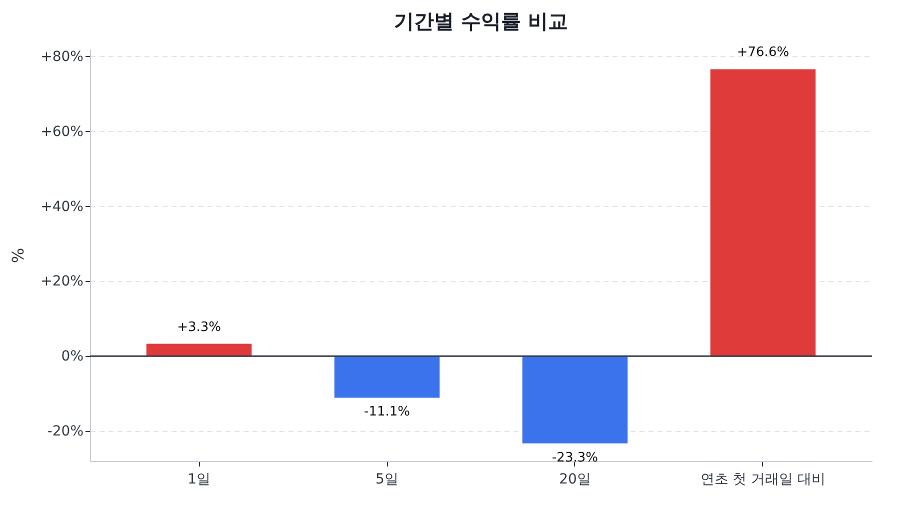  I want to click on x-tick-label: 연초 첫 거래일 대비, so click(763, 480).